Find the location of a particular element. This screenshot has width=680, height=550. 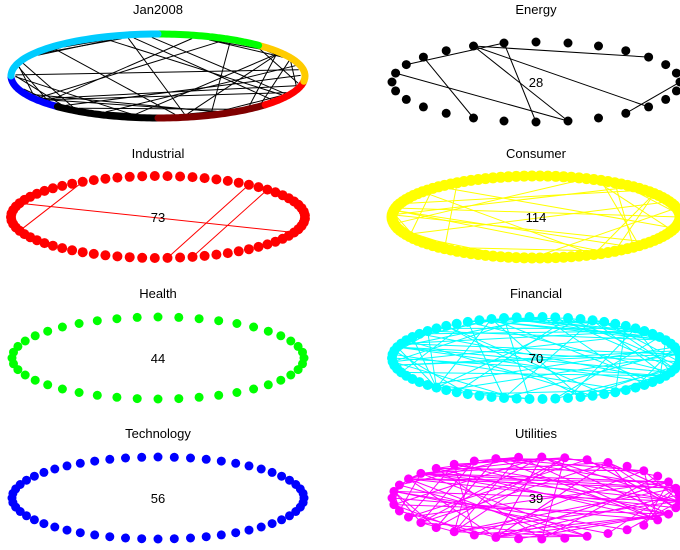

panel-title: Utilities is located at coordinates (536, 433).